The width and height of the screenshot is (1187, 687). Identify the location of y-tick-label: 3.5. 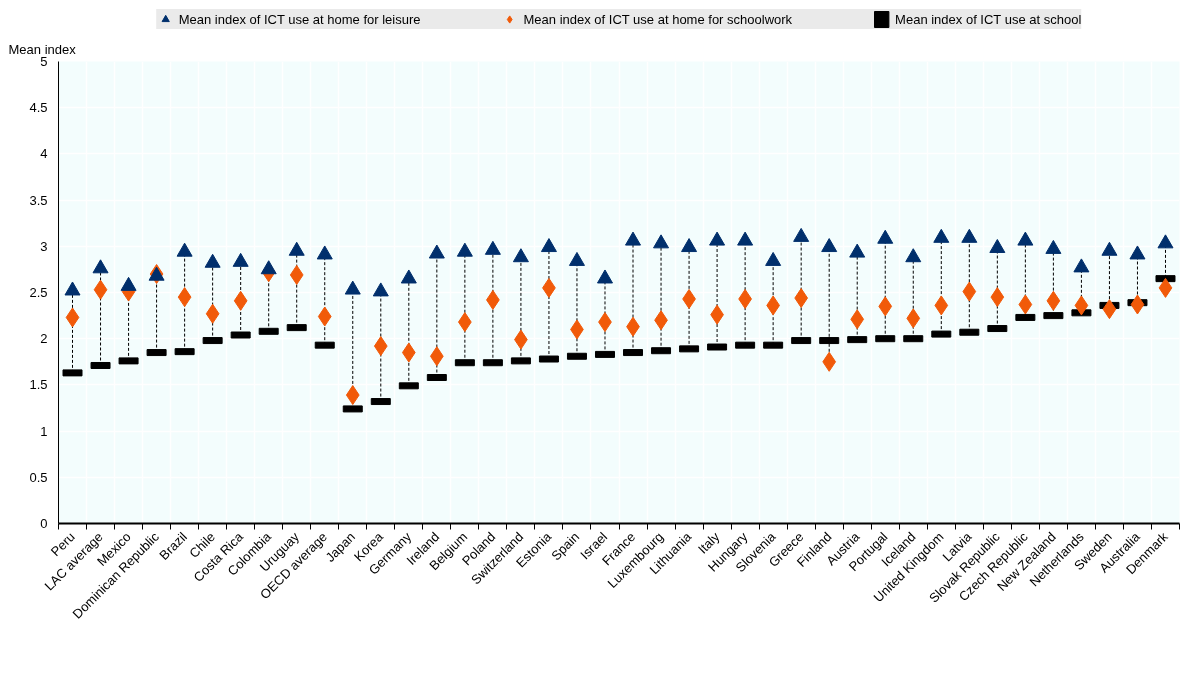
(38, 200).